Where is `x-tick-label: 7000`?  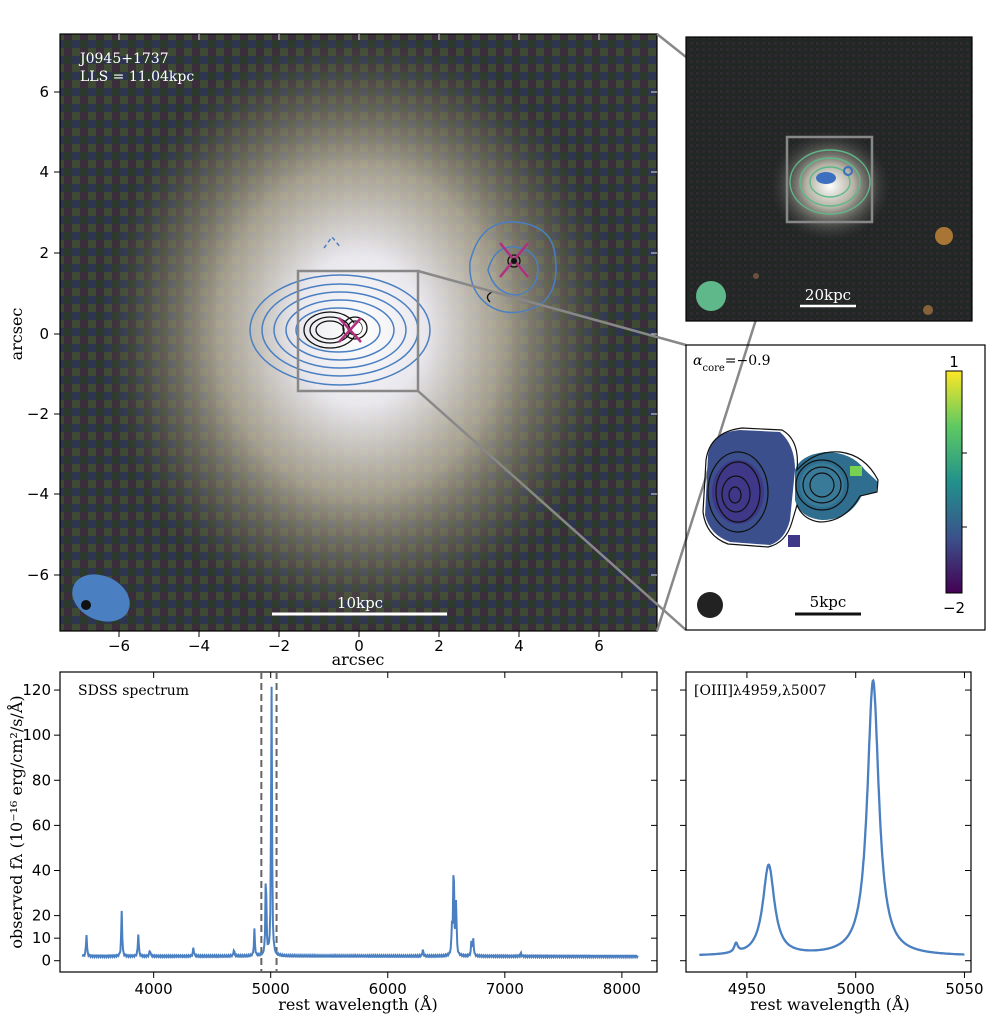
x-tick-label: 7000 is located at coordinates (505, 989).